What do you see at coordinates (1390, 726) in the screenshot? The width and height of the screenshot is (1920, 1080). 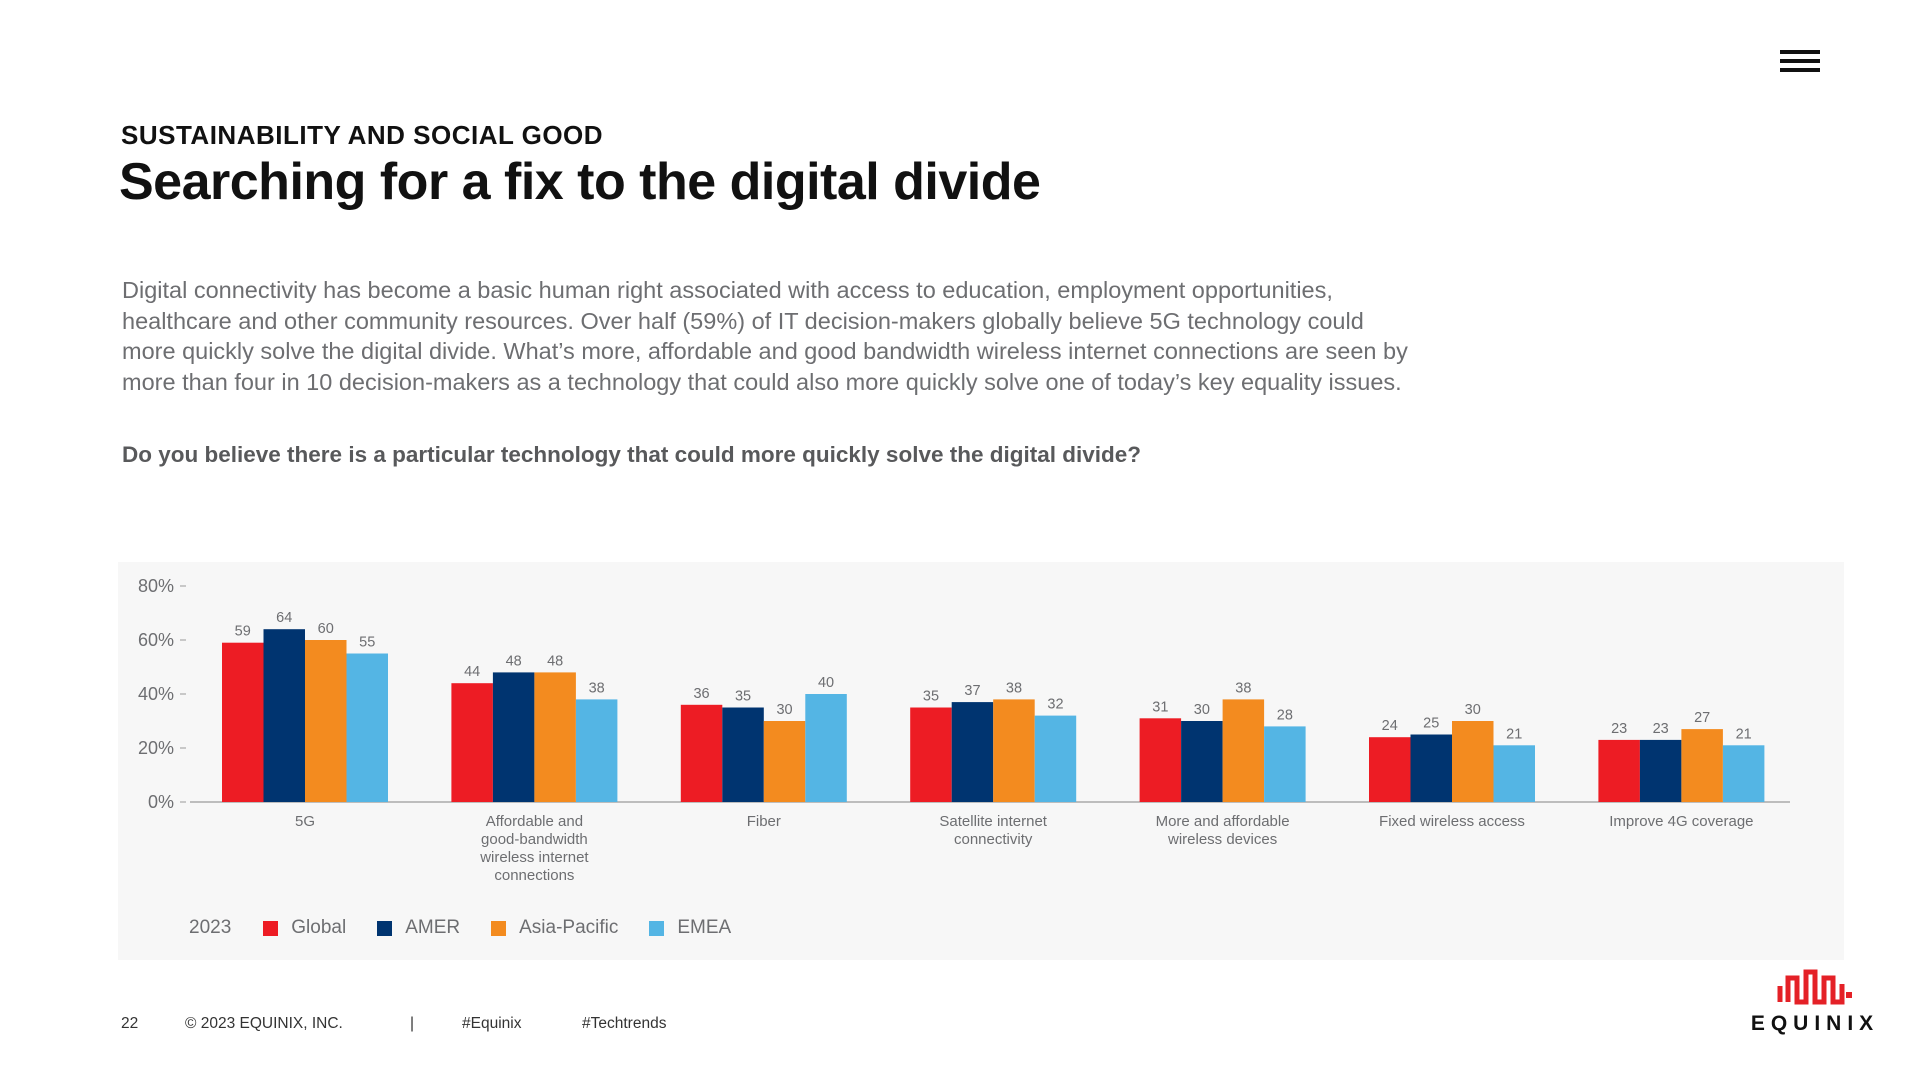 I see `data-label: 24` at bounding box center [1390, 726].